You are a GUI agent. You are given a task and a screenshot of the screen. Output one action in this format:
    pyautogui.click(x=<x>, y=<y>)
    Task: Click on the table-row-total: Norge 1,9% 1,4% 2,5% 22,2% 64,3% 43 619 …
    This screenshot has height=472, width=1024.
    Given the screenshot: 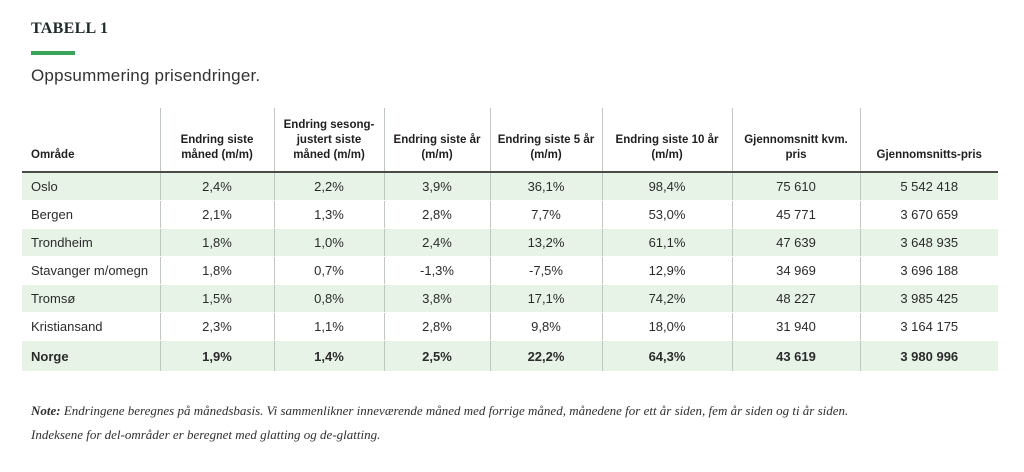 What is the action you would take?
    pyautogui.click(x=510, y=356)
    